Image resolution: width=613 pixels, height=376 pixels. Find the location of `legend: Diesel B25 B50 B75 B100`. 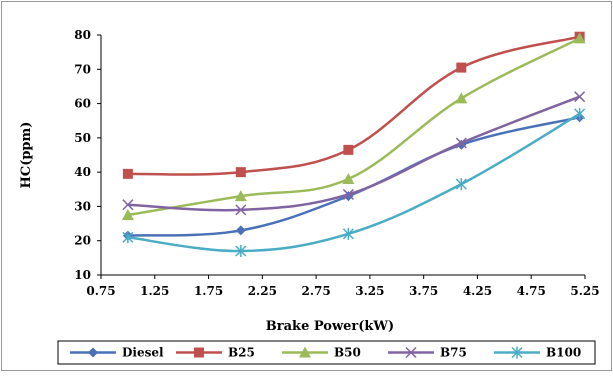

legend: Diesel B25 B50 B75 B100 is located at coordinates (326, 352).